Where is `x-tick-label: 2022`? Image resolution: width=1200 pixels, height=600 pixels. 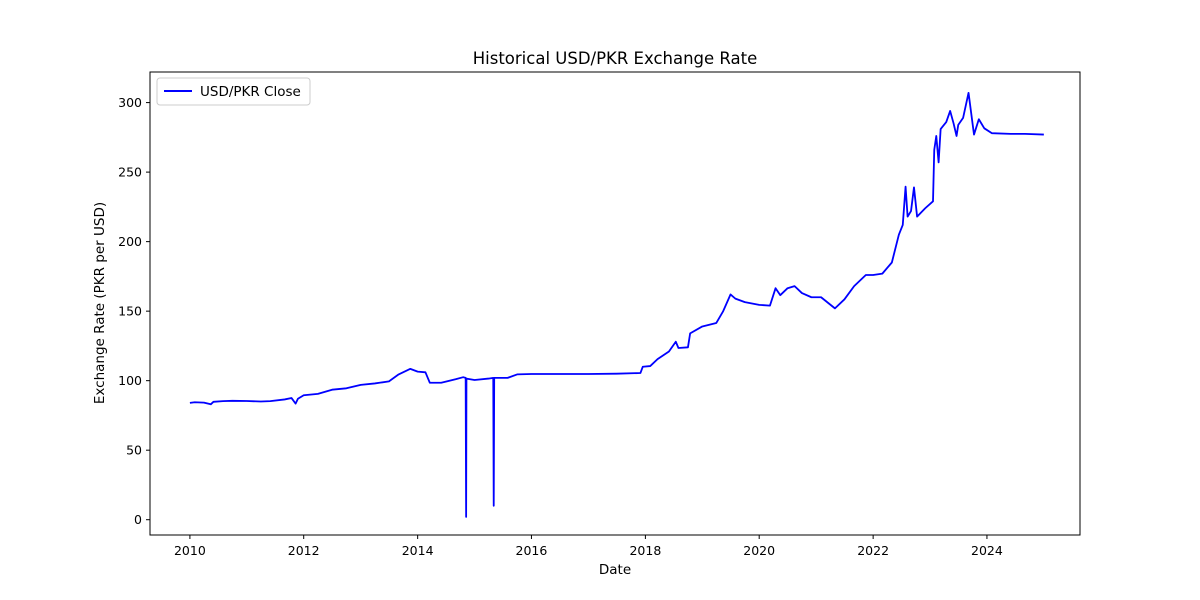 x-tick-label: 2022 is located at coordinates (873, 550).